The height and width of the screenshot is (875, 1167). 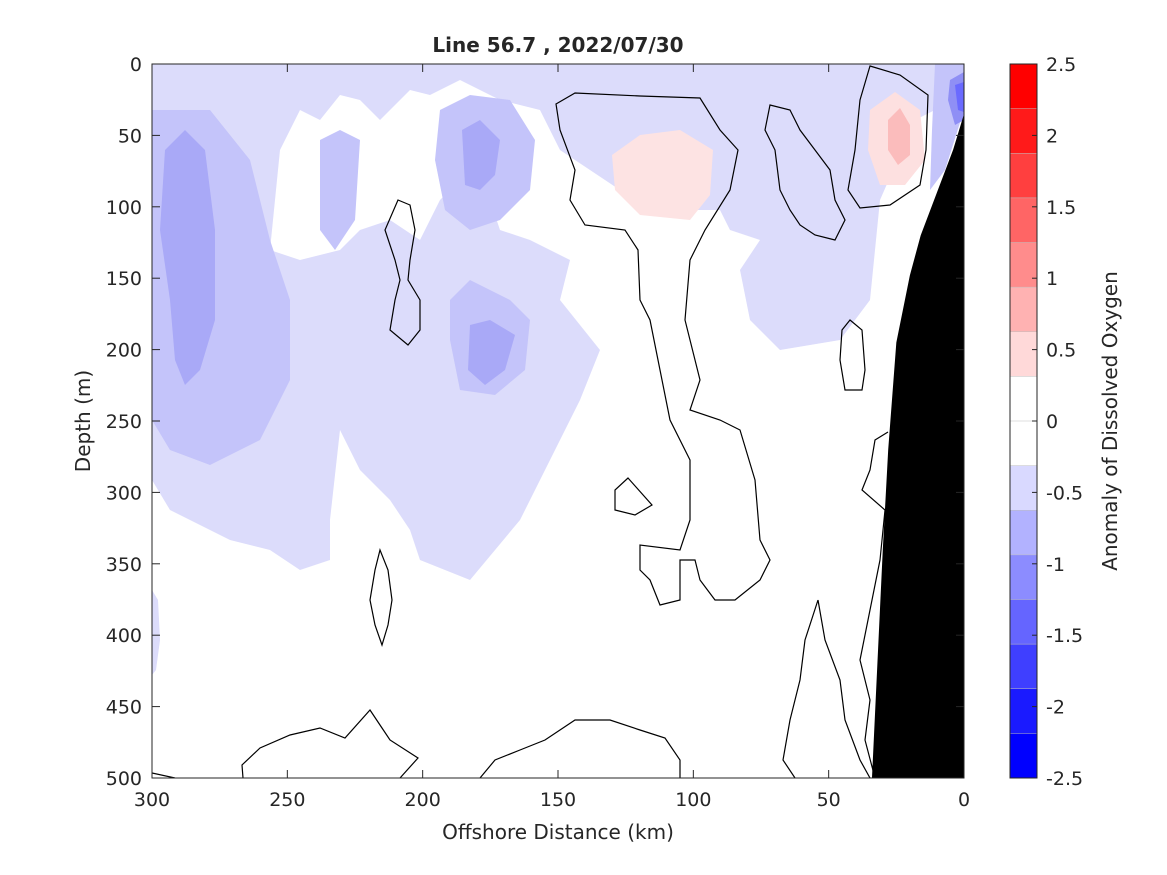 What do you see at coordinates (1052, 136) in the screenshot?
I see `colorbar-tick-label: 2` at bounding box center [1052, 136].